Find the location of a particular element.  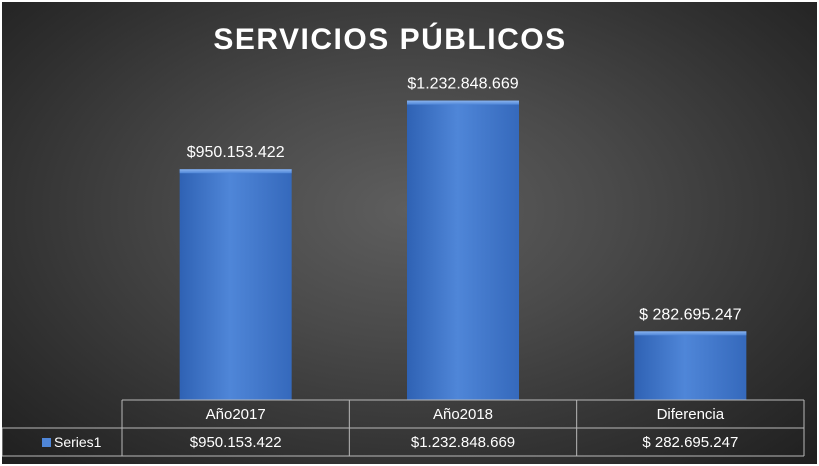

table-header-cell: Año2017 is located at coordinates (236, 414).